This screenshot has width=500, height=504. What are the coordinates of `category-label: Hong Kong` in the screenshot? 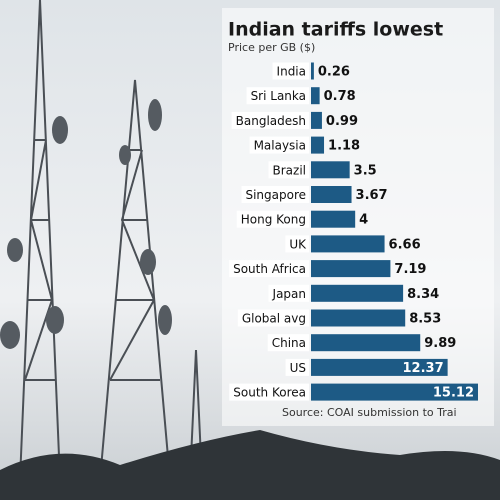 It's located at (273, 220).